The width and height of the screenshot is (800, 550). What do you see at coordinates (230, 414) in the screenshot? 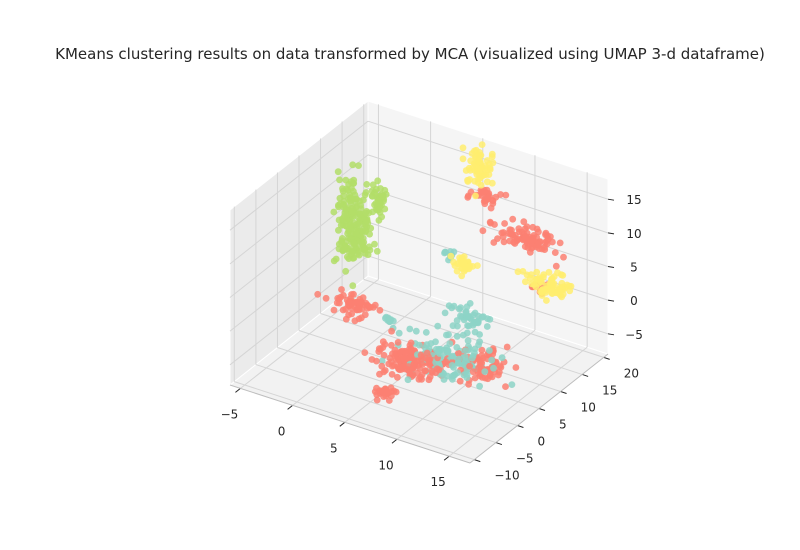
I see `x-tick-label: −5` at bounding box center [230, 414].